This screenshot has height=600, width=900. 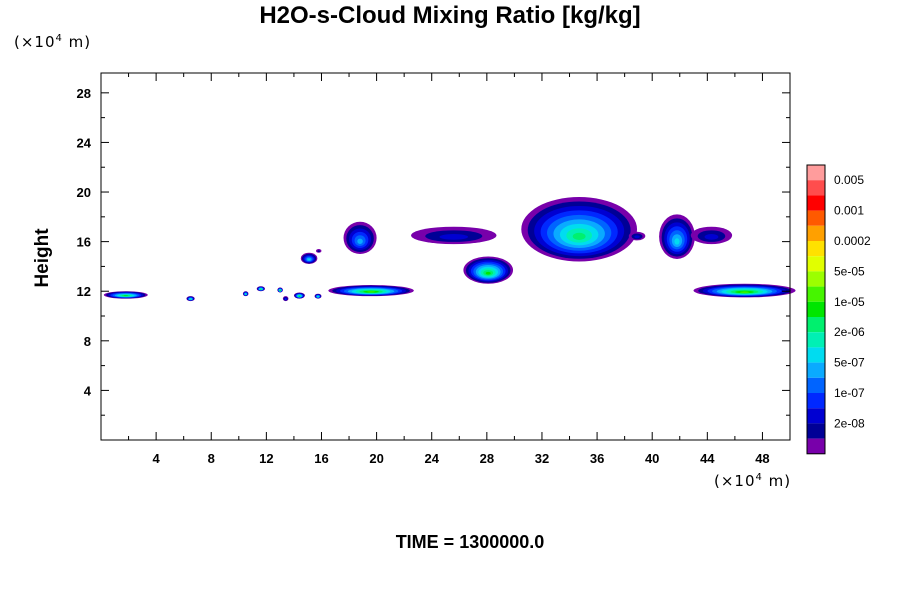 What do you see at coordinates (157, 458) in the screenshot?
I see `x-tick-label: 4` at bounding box center [157, 458].